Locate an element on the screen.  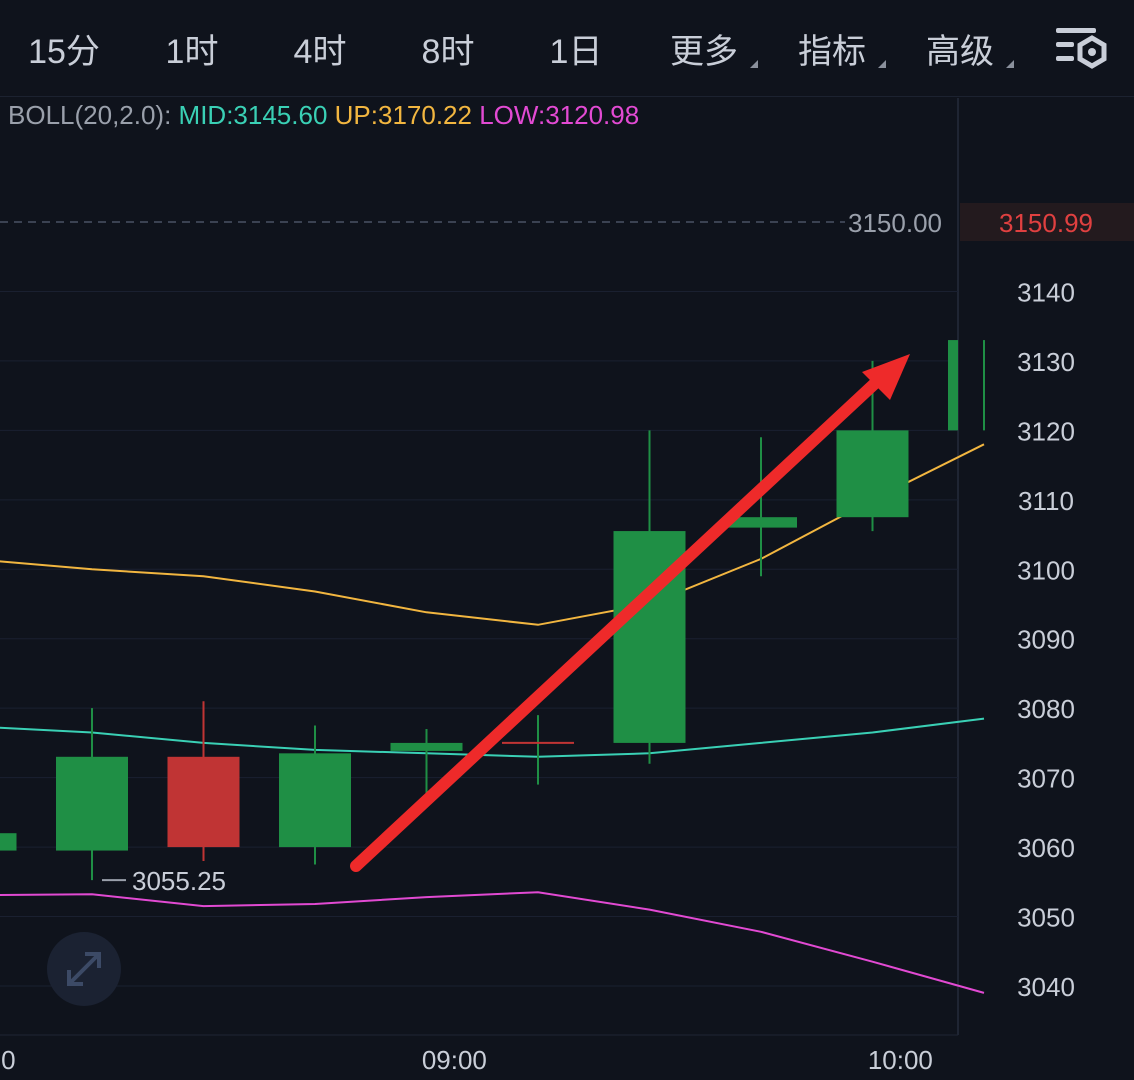
boll-up-value: UP:3170.22 is located at coordinates (403, 115).